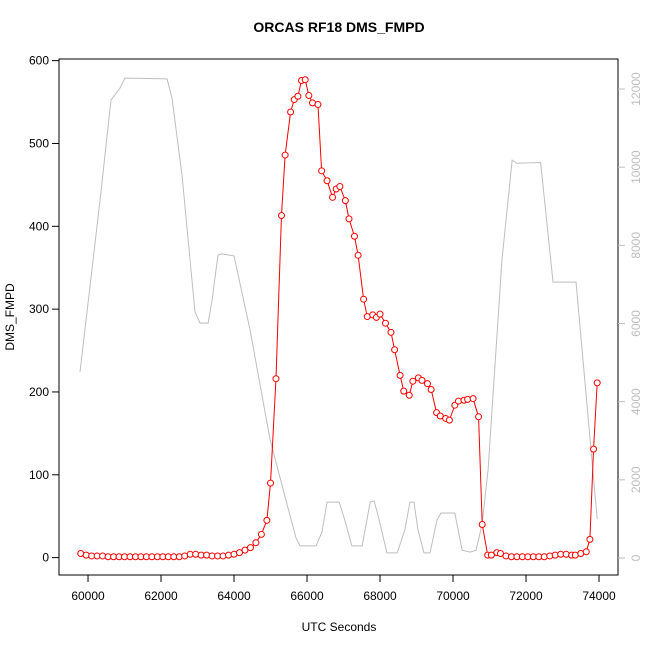 The width and height of the screenshot is (650, 650). Describe the element at coordinates (39, 143) in the screenshot. I see `y-tick-label: 500` at that location.